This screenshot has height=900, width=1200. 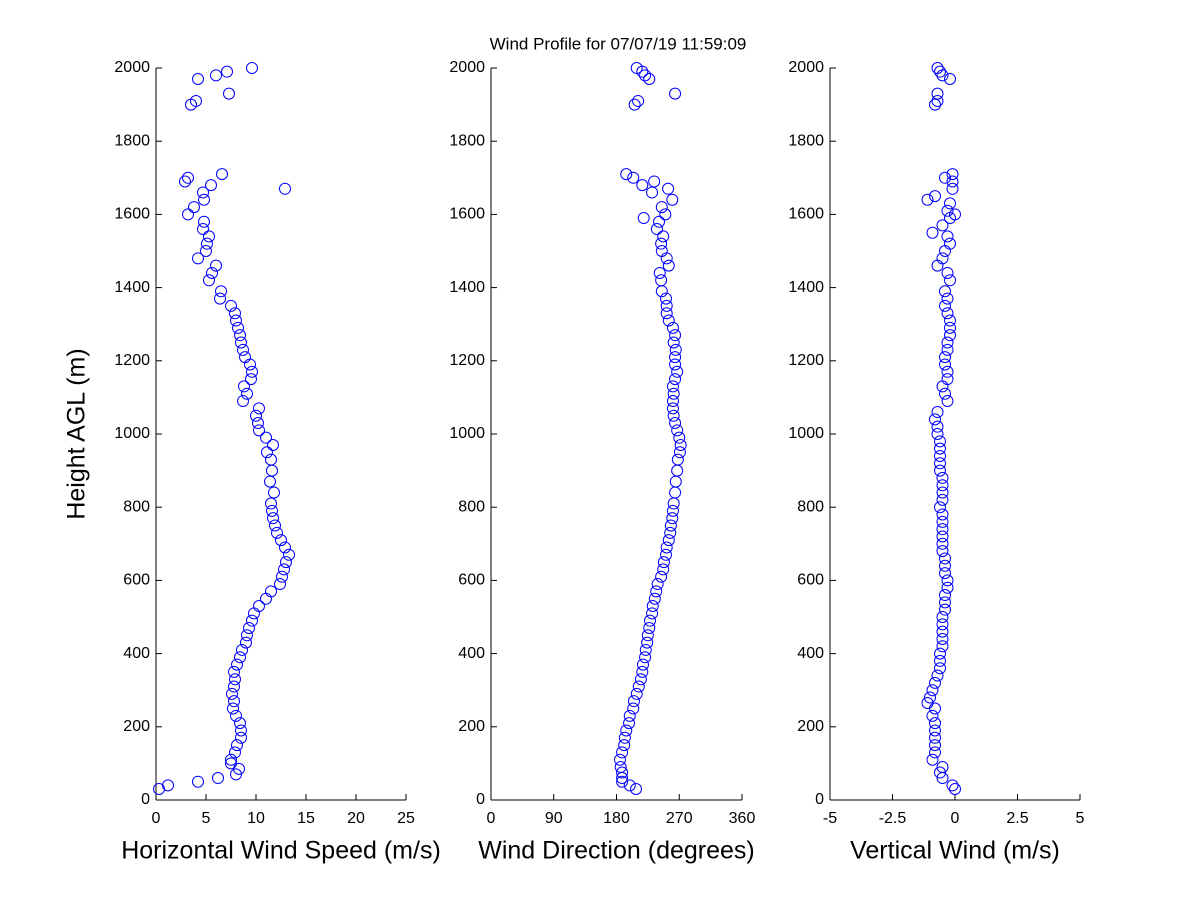 What do you see at coordinates (467, 67) in the screenshot?
I see `y-tick-label: 2000` at bounding box center [467, 67].